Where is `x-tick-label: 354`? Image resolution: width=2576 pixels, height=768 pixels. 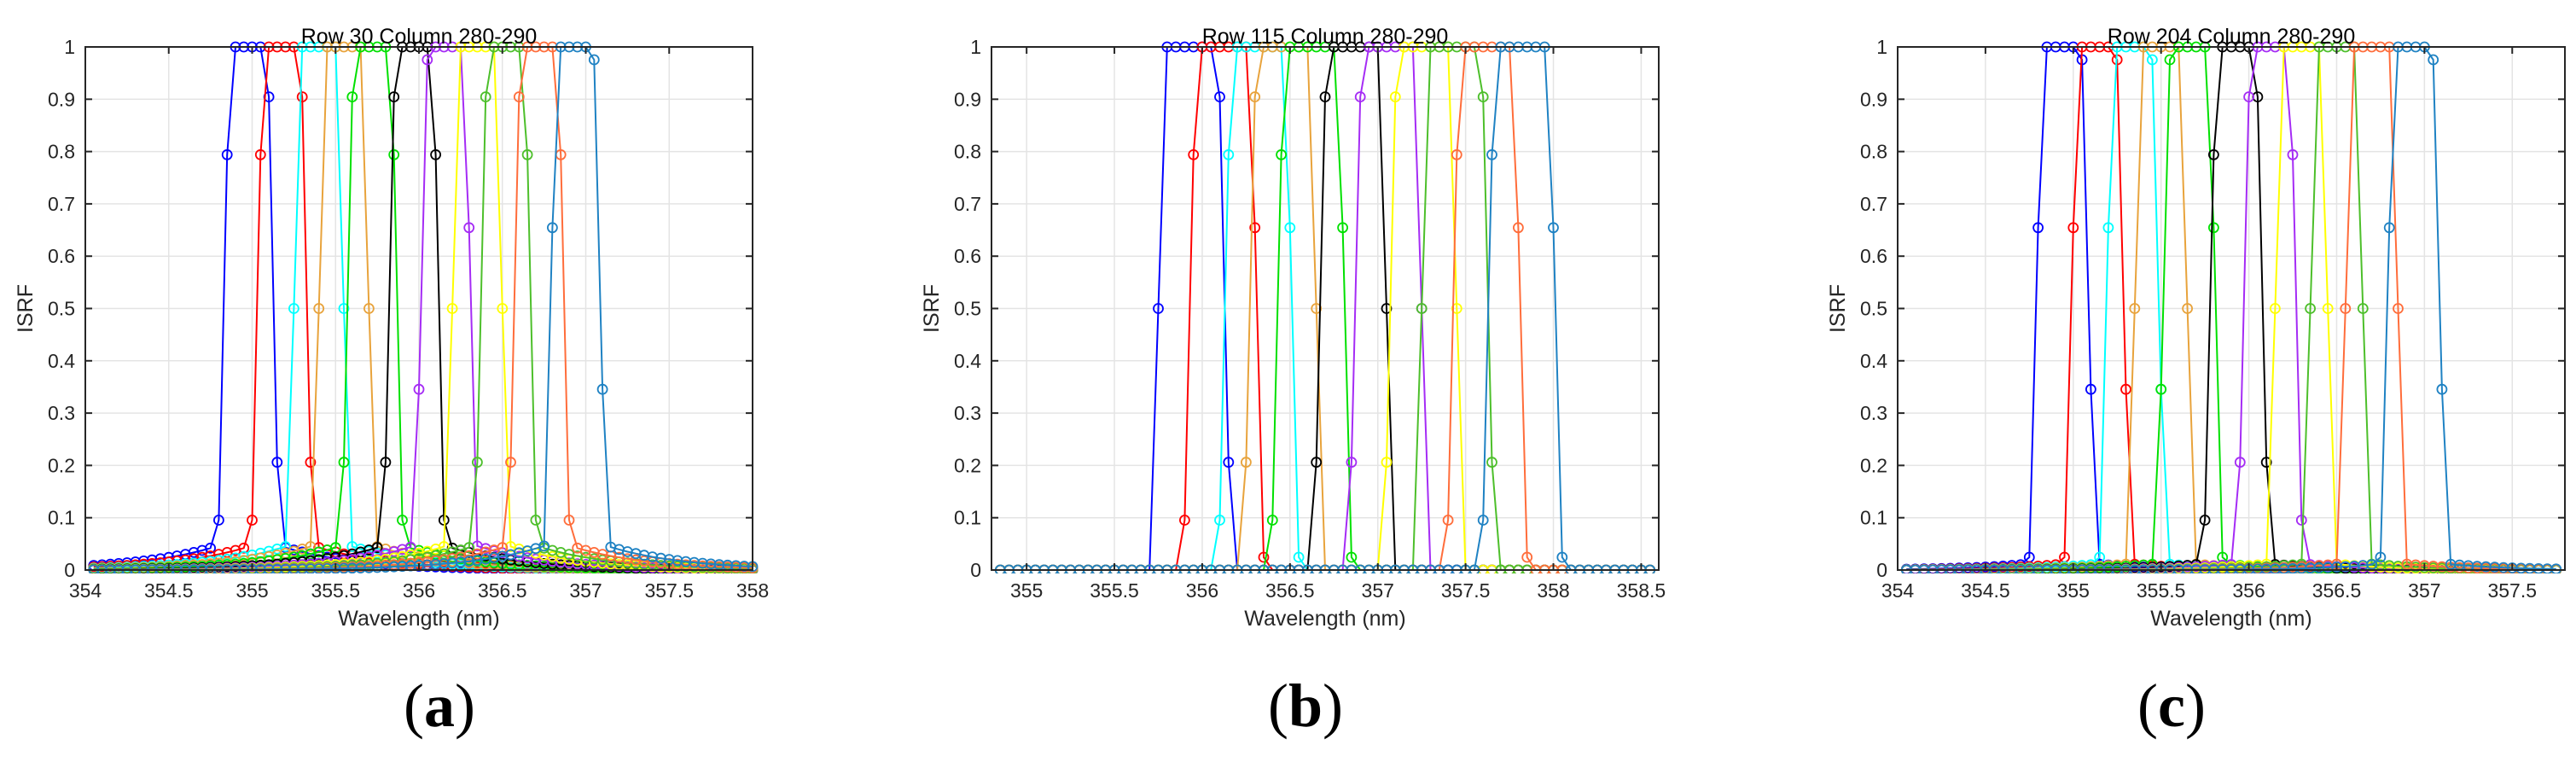 x-tick-label: 354 is located at coordinates (1898, 590).